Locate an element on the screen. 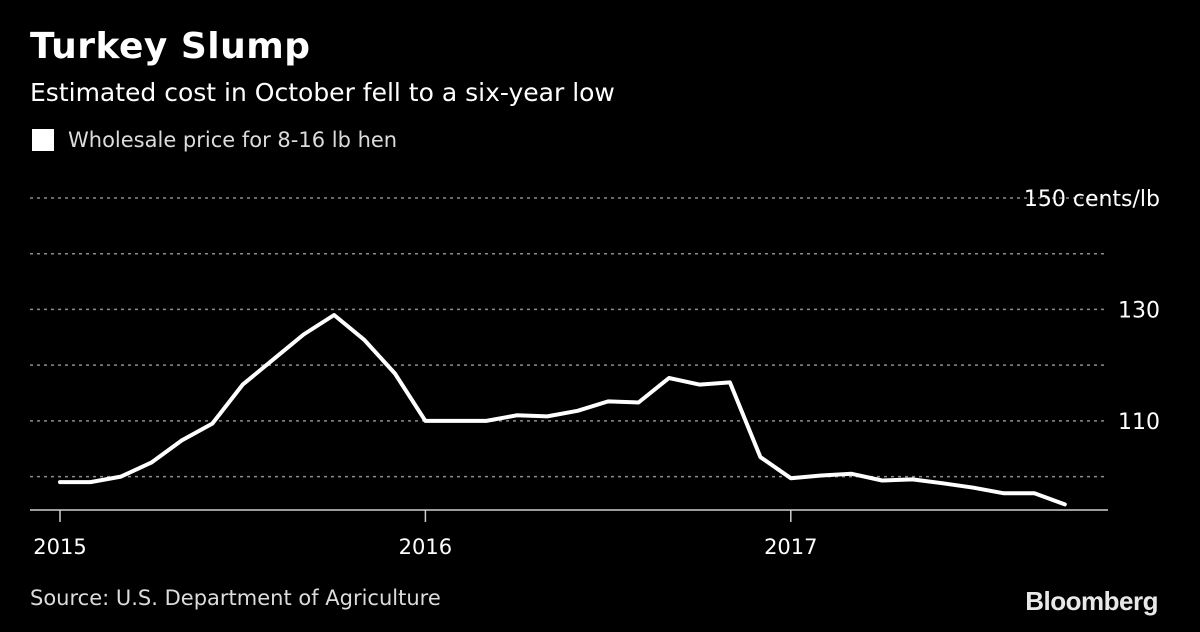  chart-title: Turkey Slump is located at coordinates (170, 46).